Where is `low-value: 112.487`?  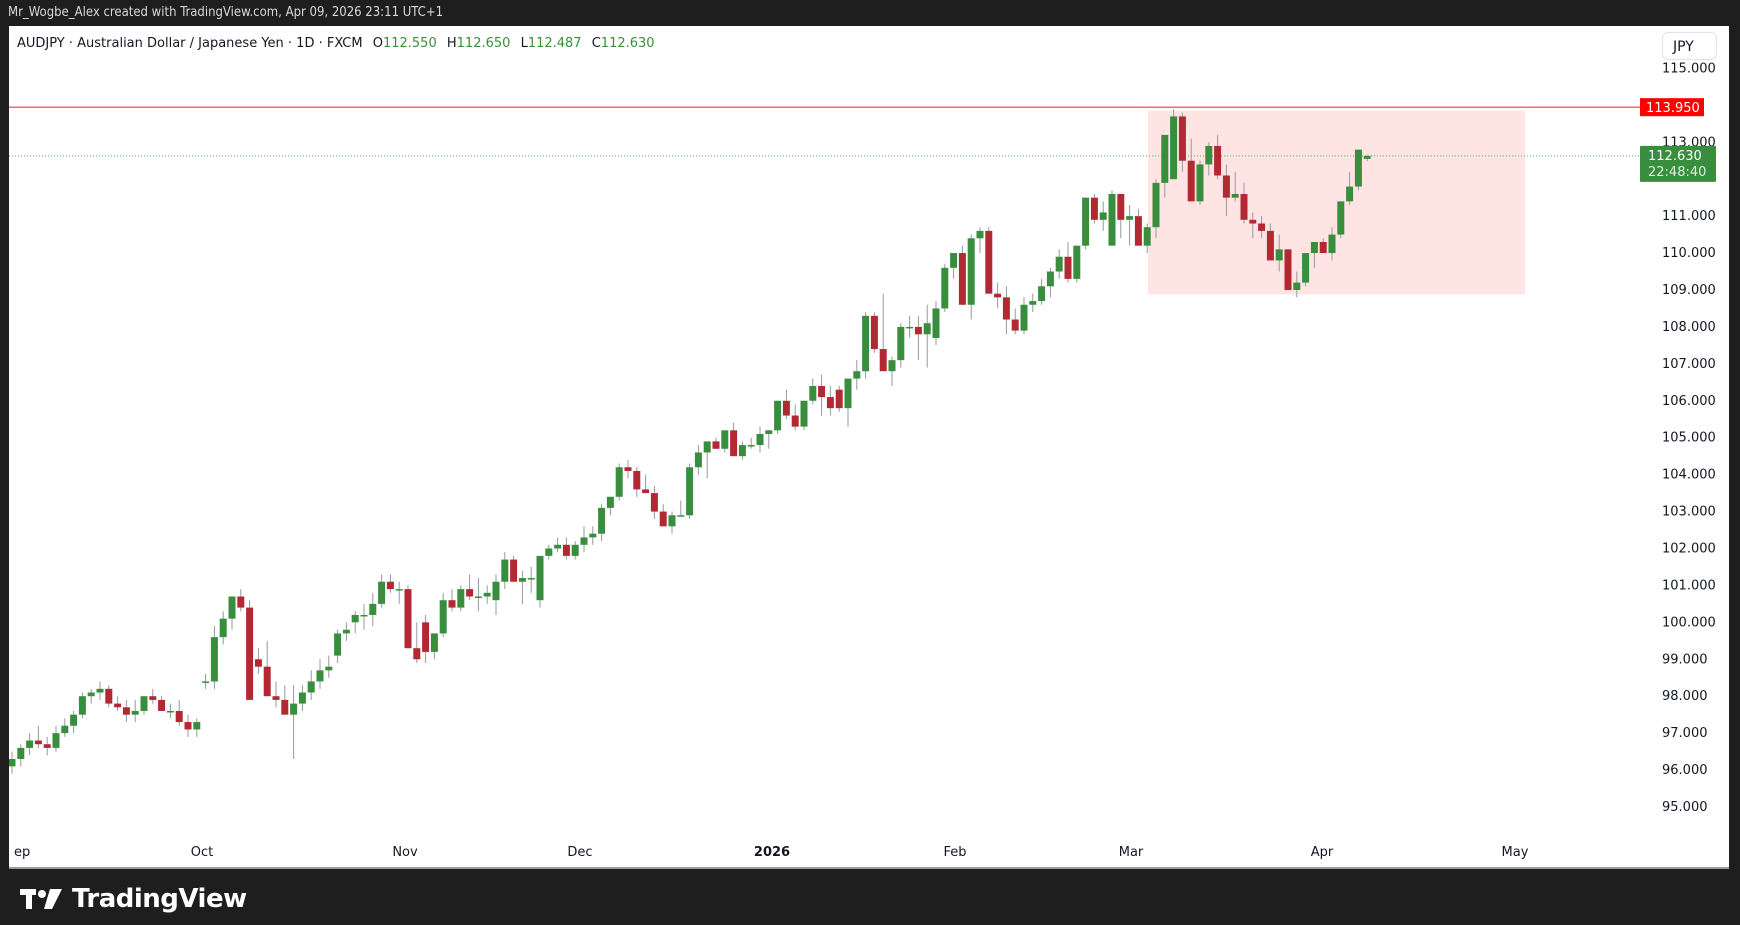
low-value: 112.487 is located at coordinates (554, 43).